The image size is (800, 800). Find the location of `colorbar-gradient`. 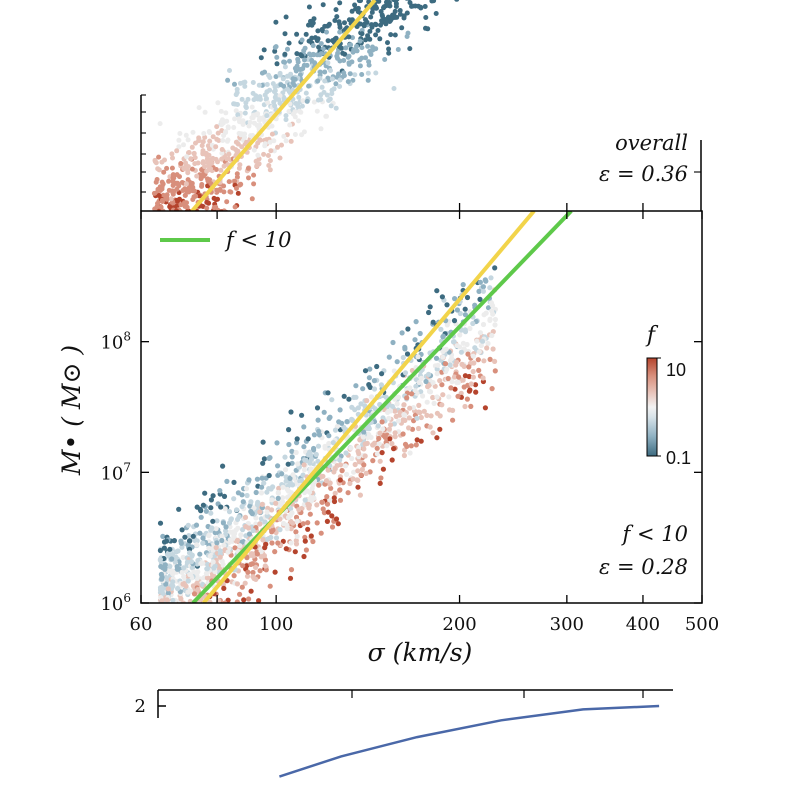

colorbar-gradient is located at coordinates (652, 407).